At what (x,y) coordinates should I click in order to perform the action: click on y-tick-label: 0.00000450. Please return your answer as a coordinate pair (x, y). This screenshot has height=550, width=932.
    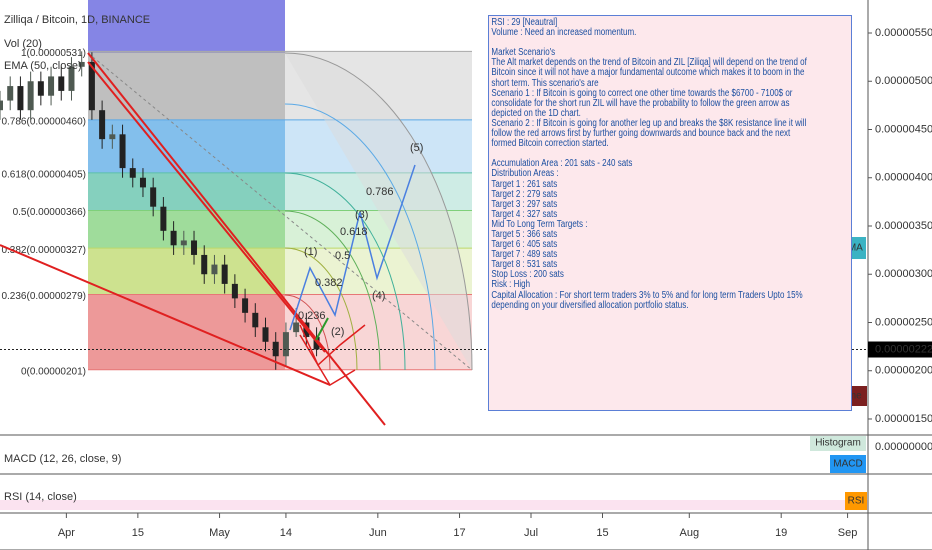
    Looking at the image, I should click on (903, 129).